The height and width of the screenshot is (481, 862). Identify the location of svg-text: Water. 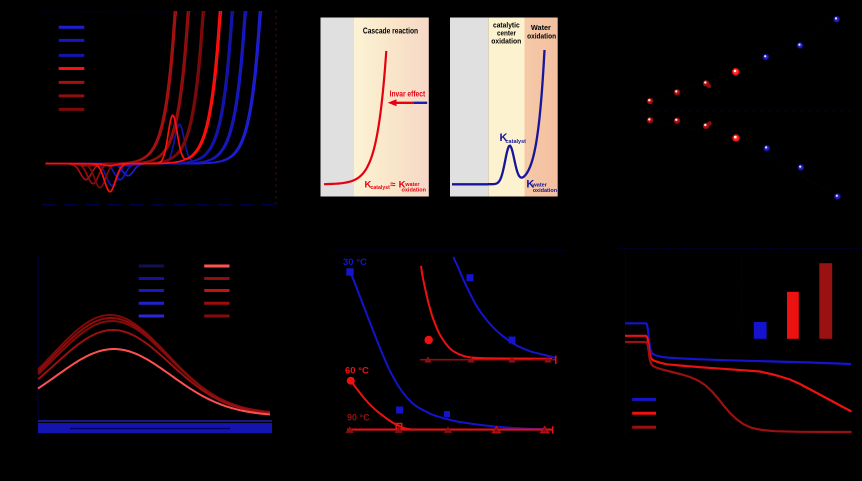
(541, 27).